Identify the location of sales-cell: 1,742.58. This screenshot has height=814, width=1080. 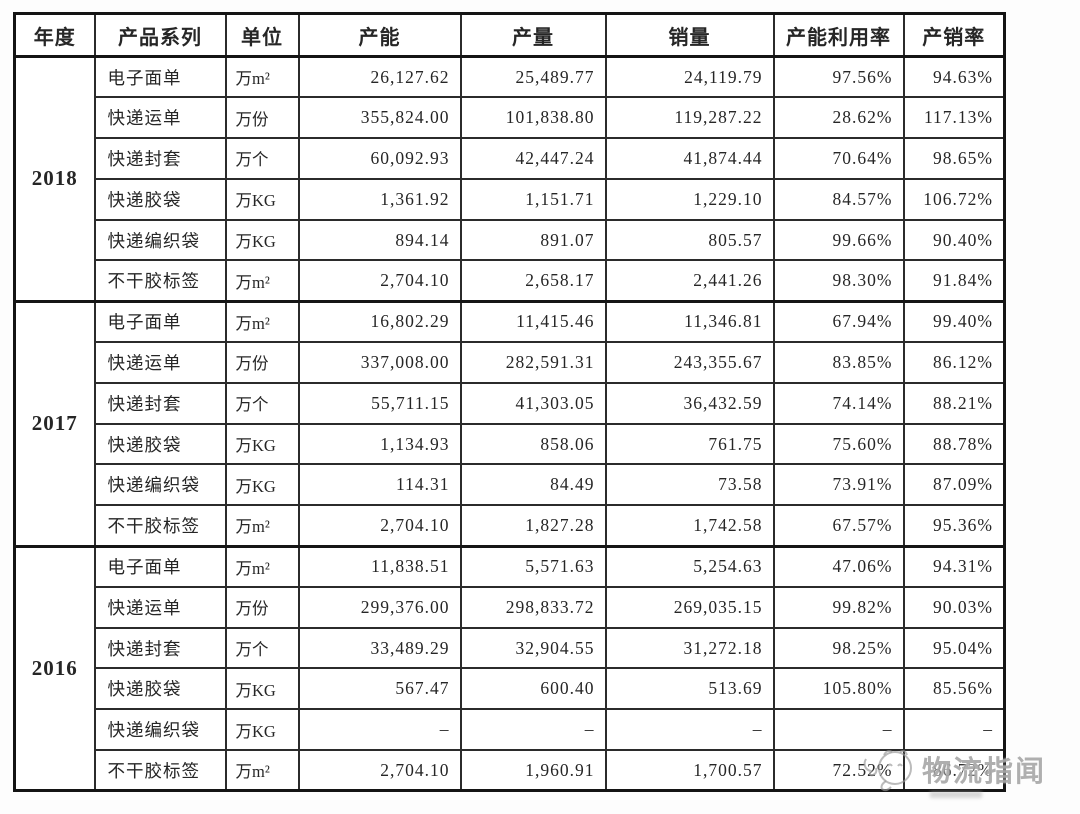
(689, 526).